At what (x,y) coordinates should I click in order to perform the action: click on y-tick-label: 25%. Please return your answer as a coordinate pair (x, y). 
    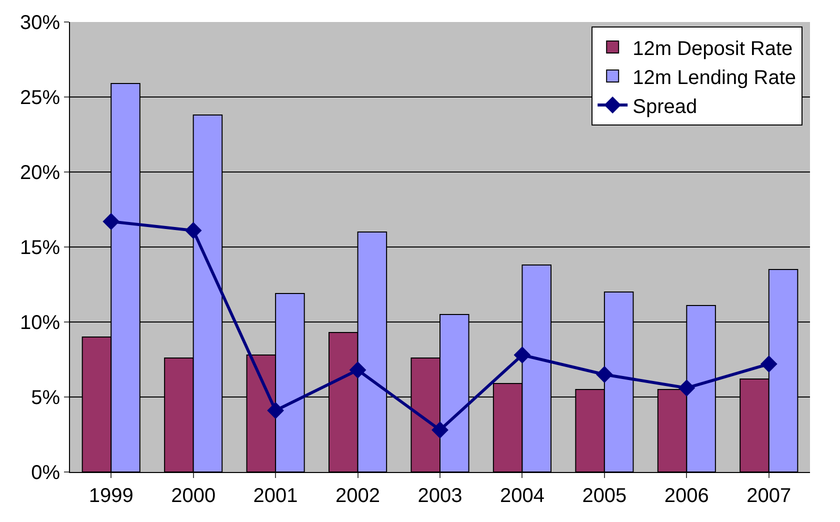
    Looking at the image, I should click on (40, 98).